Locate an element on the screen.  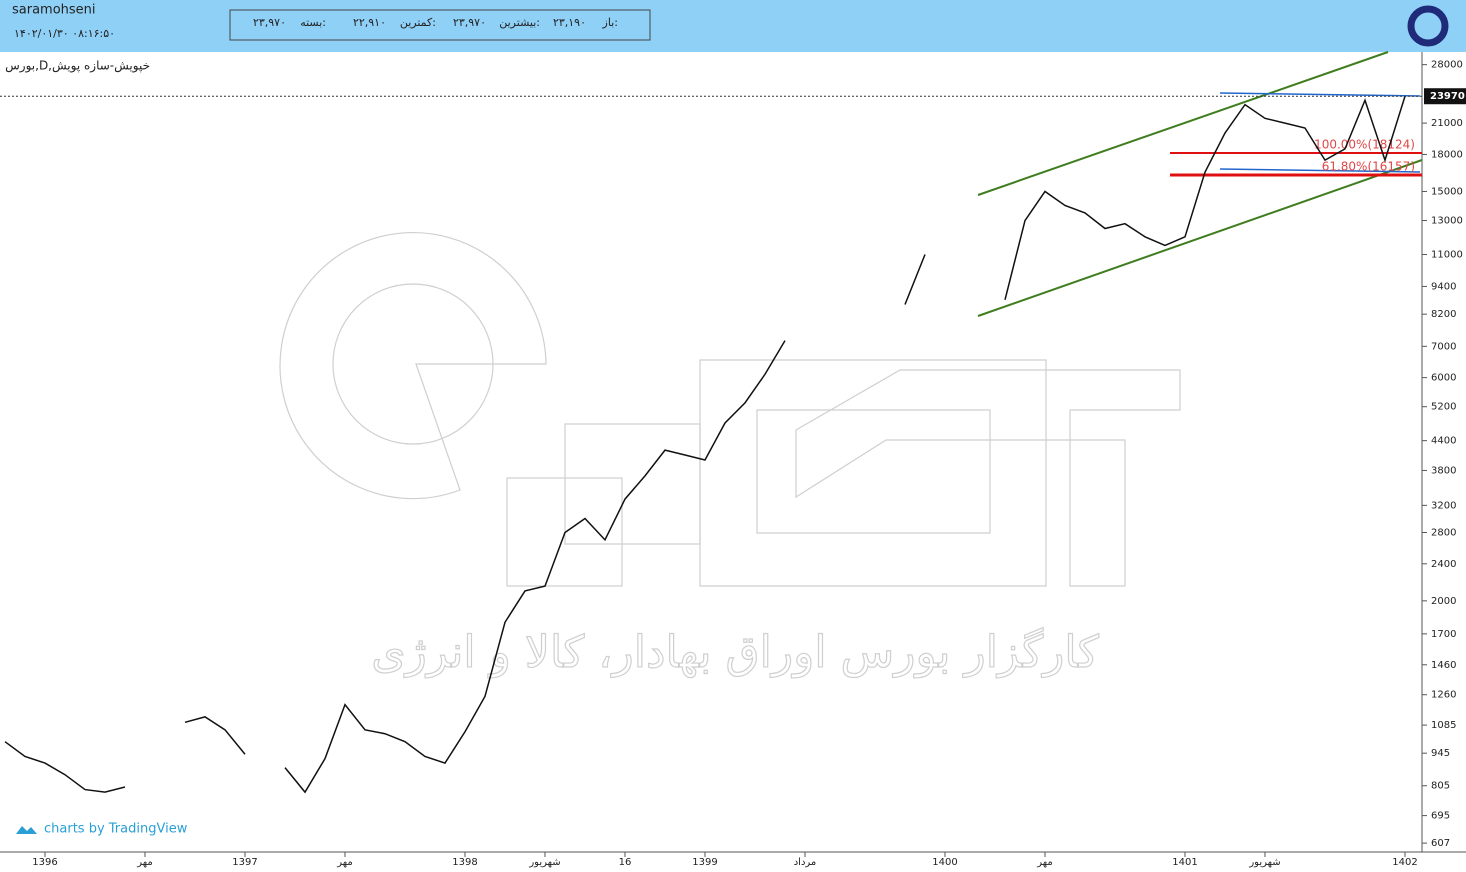
fib-label: 61.80%(16157) is located at coordinates (1368, 167).